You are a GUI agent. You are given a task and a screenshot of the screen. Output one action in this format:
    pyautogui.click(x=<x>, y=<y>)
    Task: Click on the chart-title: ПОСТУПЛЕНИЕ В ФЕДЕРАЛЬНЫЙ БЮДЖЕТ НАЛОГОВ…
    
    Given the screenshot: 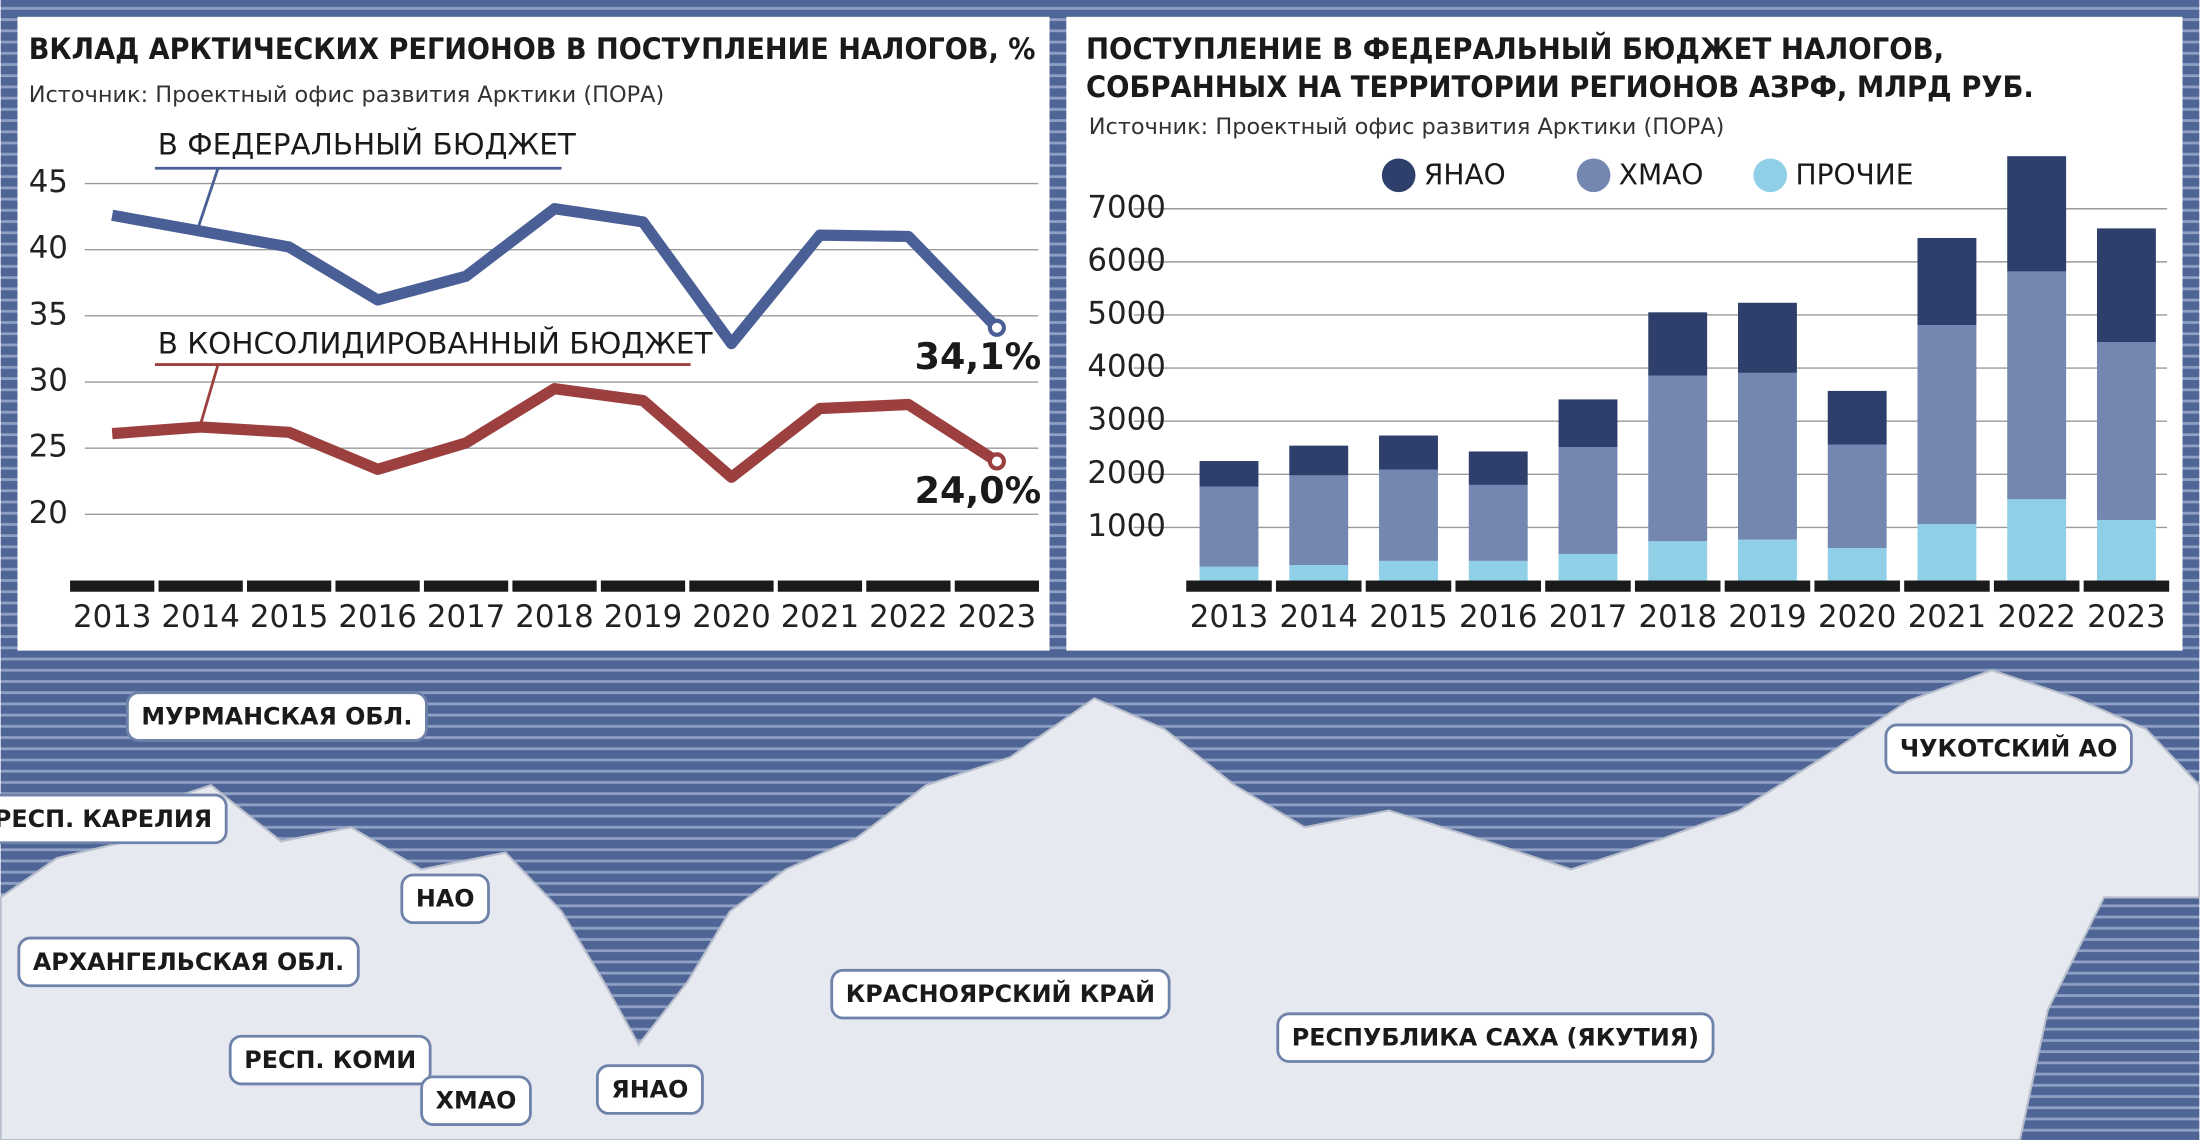 What is the action you would take?
    pyautogui.click(x=1515, y=48)
    